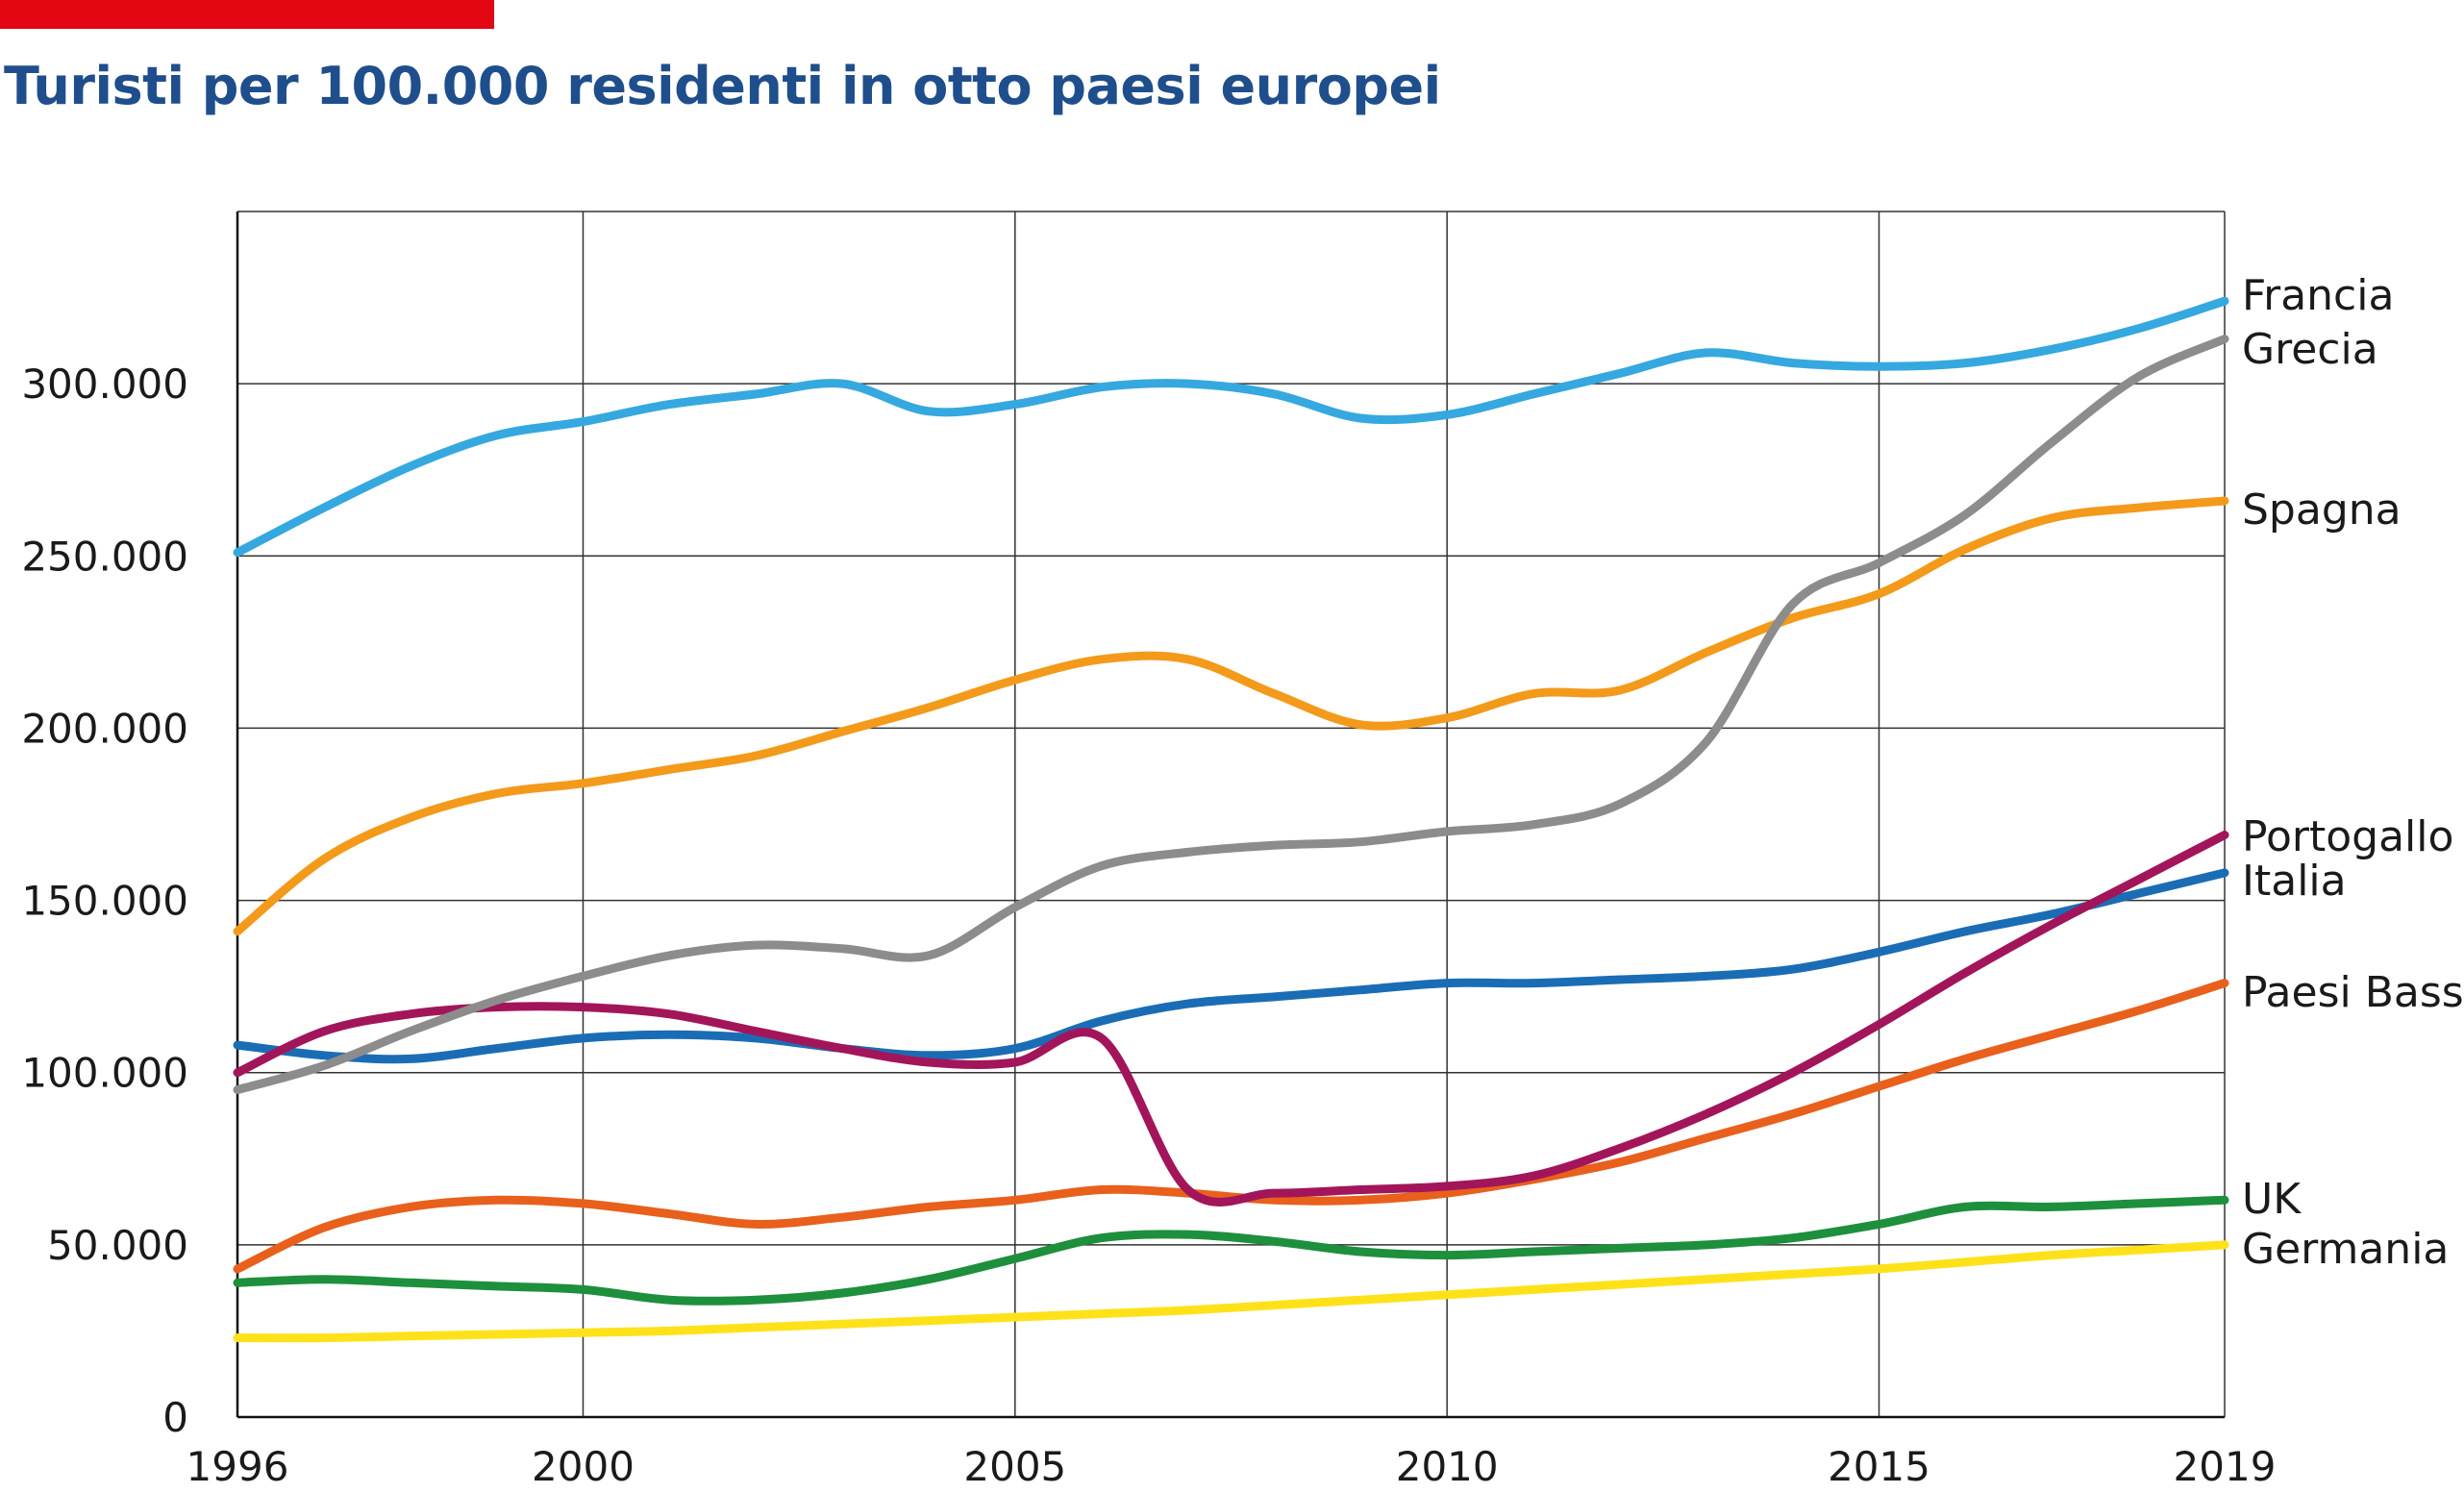 The image size is (2464, 1493). What do you see at coordinates (1879, 1466) in the screenshot?
I see `x-tick-label-4: 2015` at bounding box center [1879, 1466].